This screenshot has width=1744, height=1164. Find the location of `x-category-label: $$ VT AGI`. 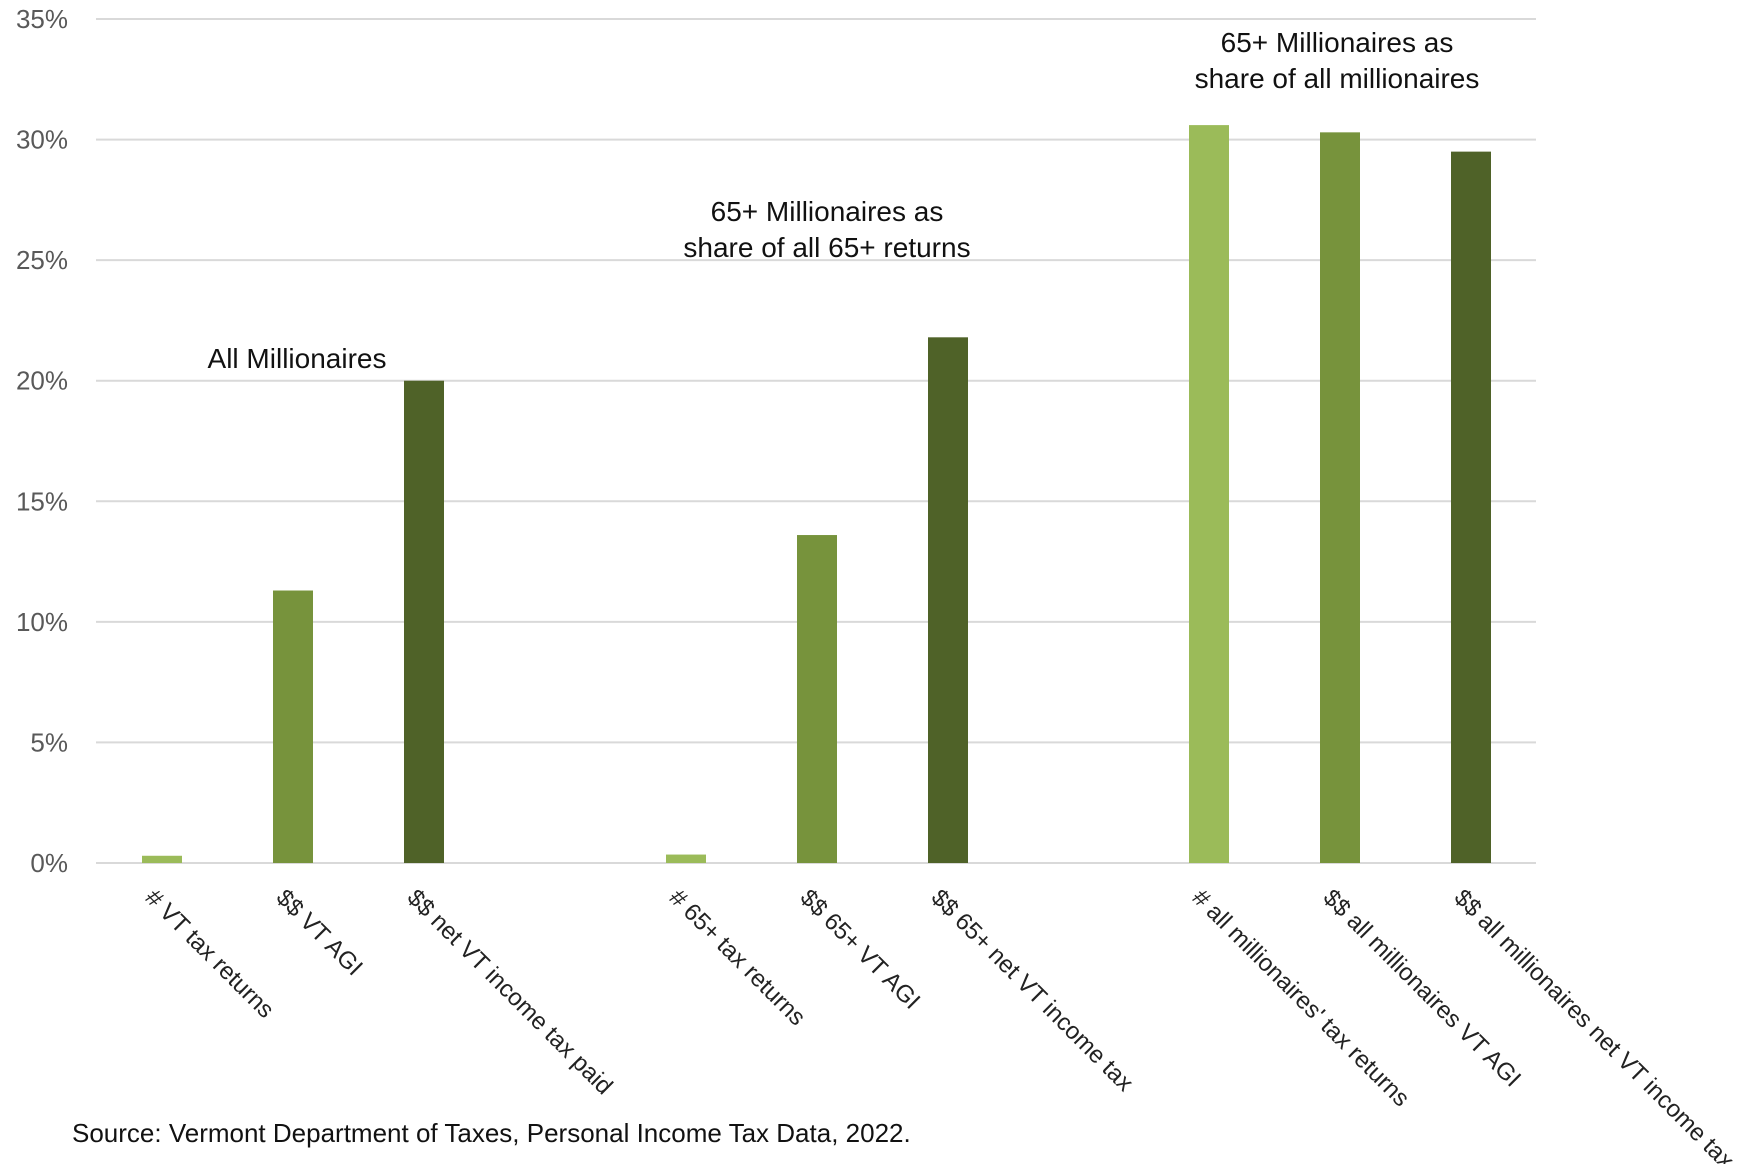

x-category-label: $$ VT AGI is located at coordinates (319, 932).